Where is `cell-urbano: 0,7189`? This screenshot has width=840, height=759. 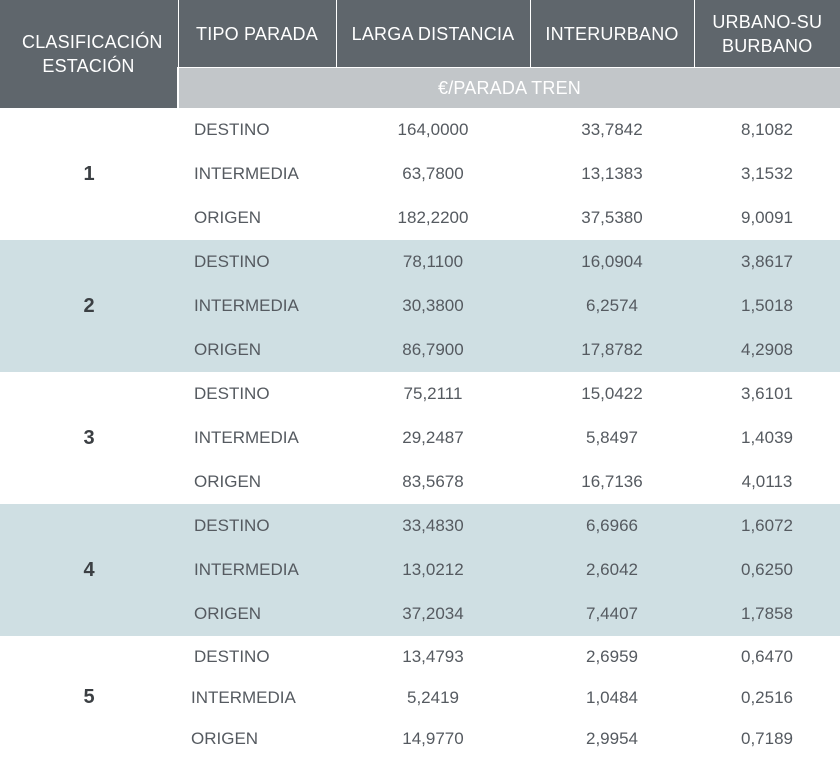
cell-urbano: 0,7189 is located at coordinates (767, 738).